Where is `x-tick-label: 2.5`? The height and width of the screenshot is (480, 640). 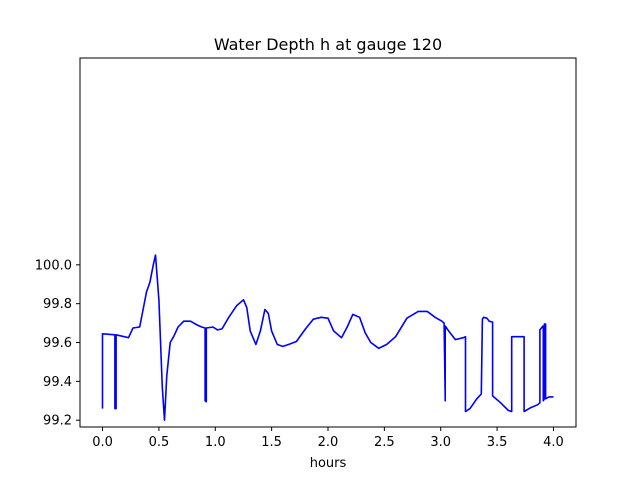
x-tick-label: 2.5 is located at coordinates (384, 442).